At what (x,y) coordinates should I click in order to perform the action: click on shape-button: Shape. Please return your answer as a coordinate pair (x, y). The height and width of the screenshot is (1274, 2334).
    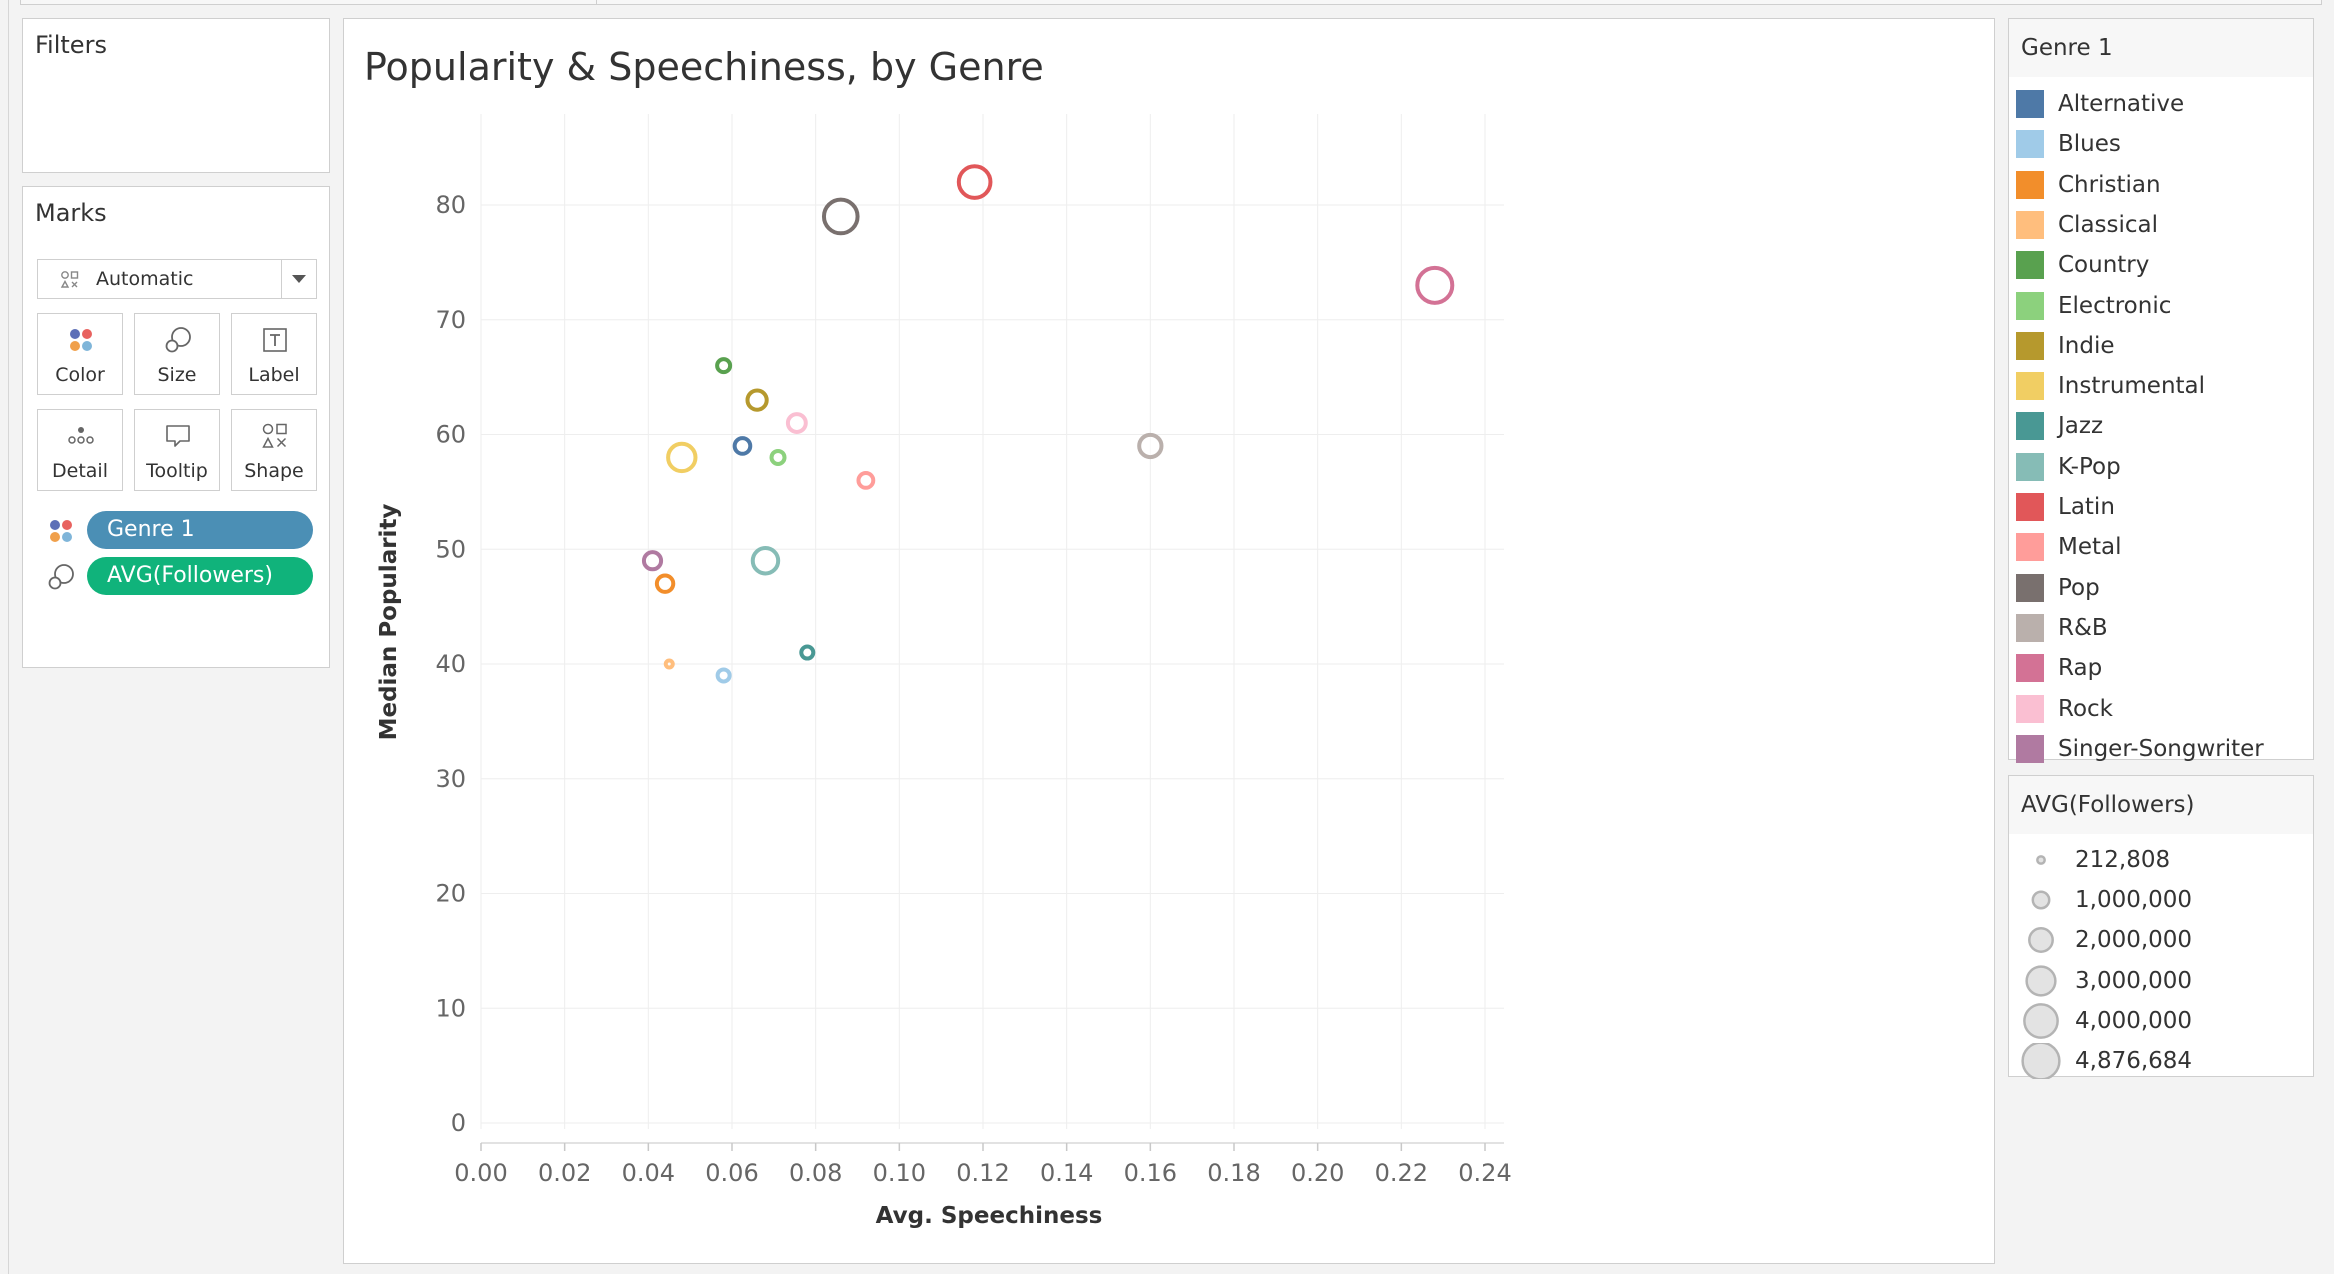
    Looking at the image, I should click on (274, 450).